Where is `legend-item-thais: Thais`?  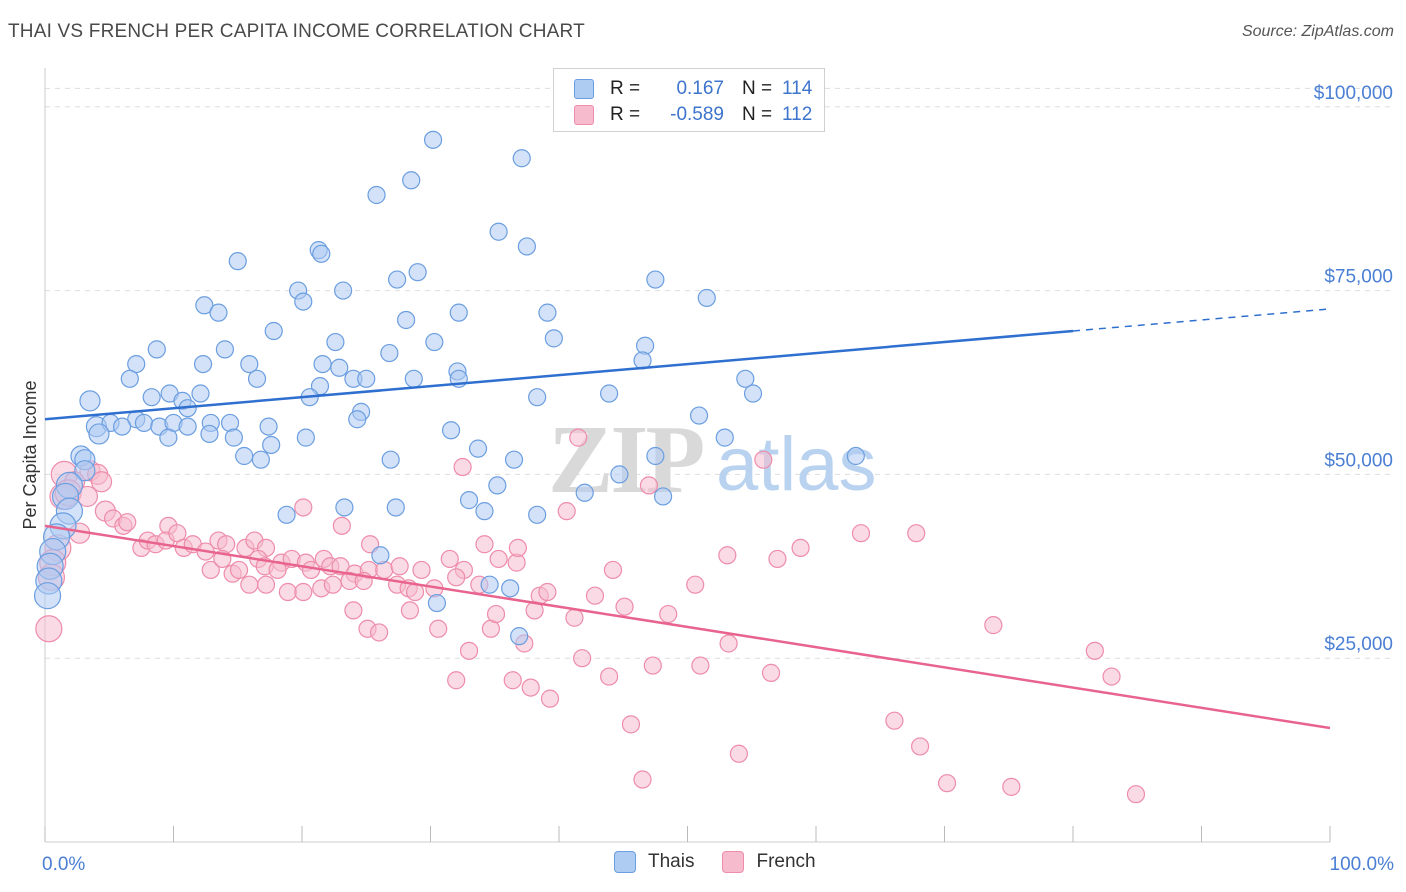
legend-item-thais: Thais is located at coordinates (654, 862).